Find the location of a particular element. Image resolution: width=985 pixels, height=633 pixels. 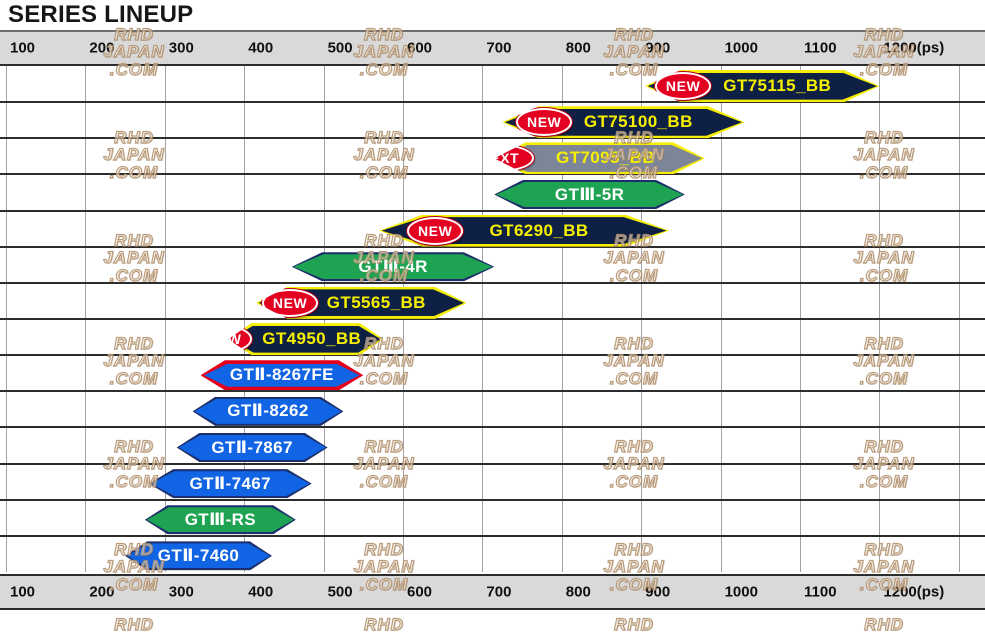

turbo-badge: GTⅢ-4R is located at coordinates (393, 267).